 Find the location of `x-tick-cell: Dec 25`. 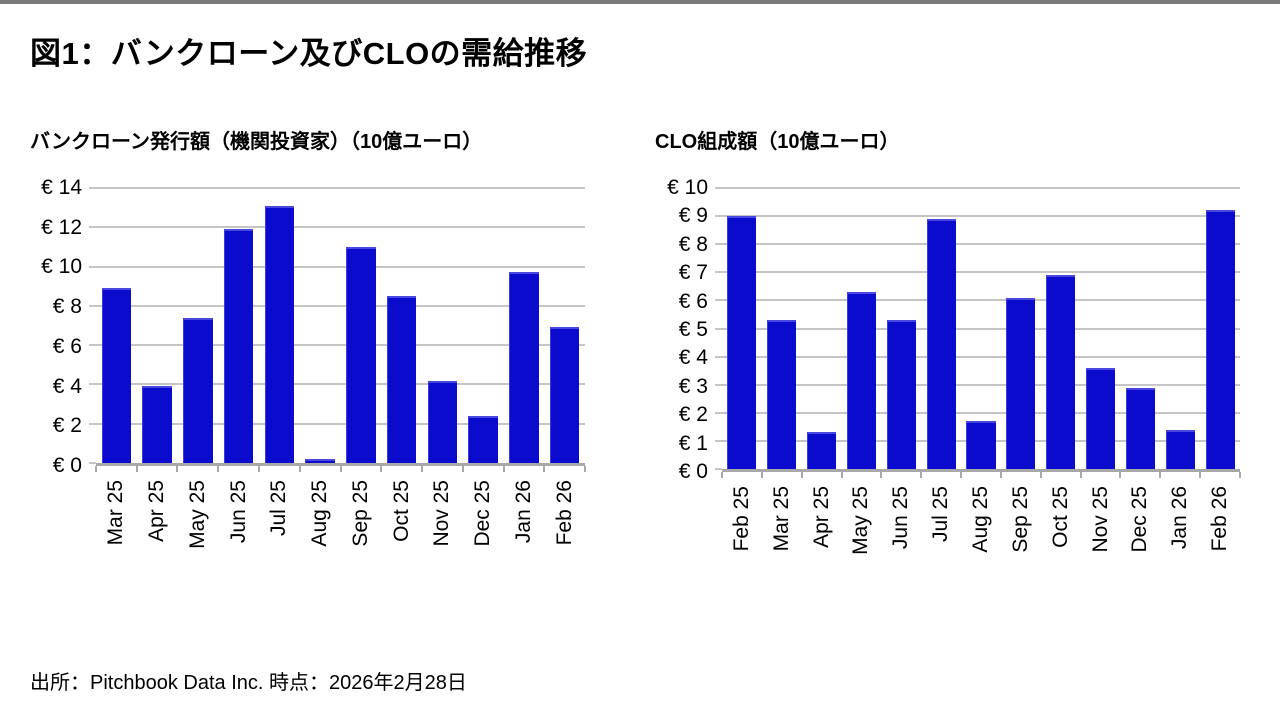

x-tick-cell: Dec 25 is located at coordinates (483, 532).